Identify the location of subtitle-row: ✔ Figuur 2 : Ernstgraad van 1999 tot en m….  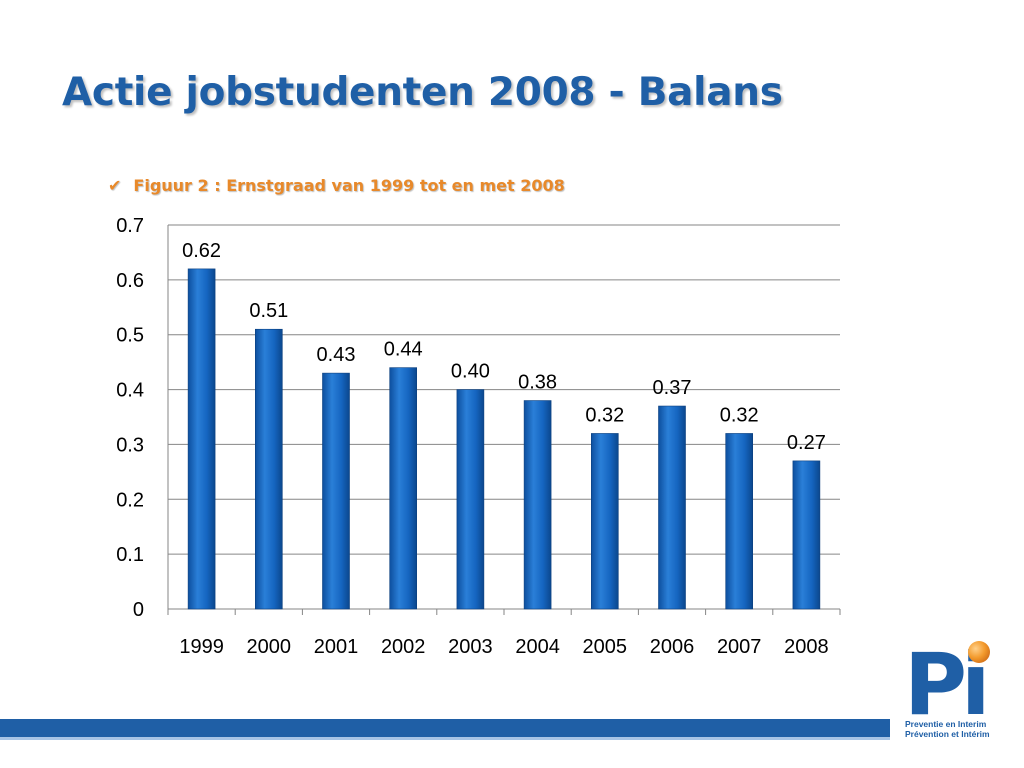
(336, 185).